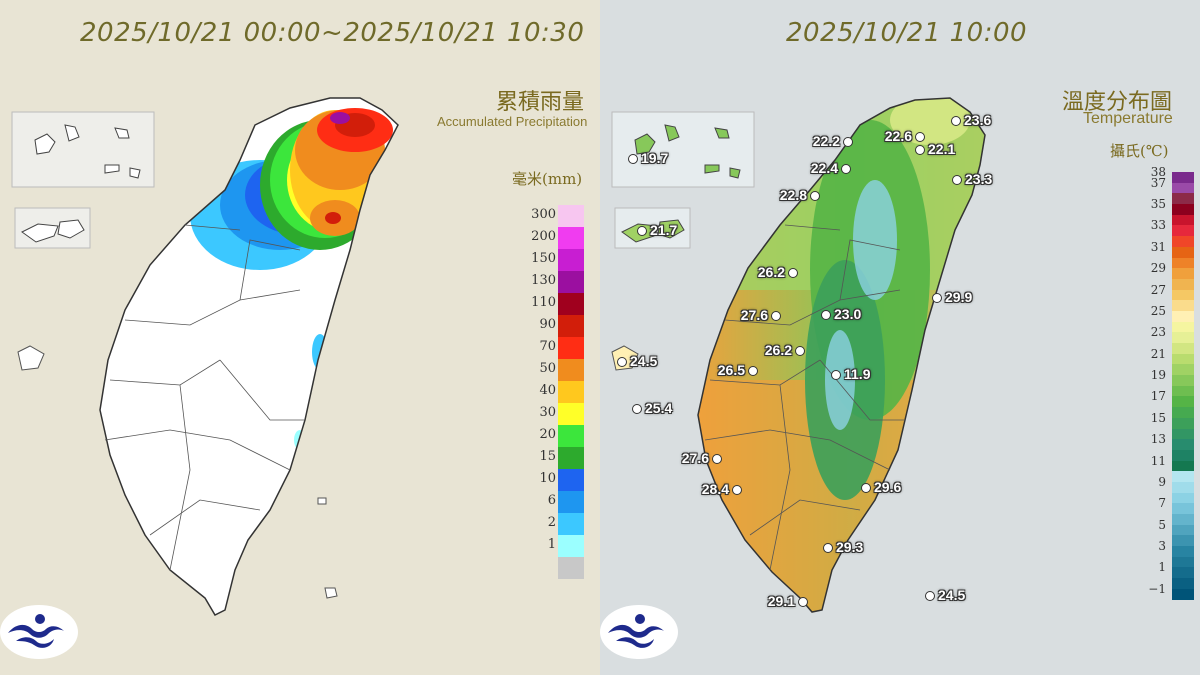 The width and height of the screenshot is (1200, 675). I want to click on rain-scale-row: 15, so click(556, 458).